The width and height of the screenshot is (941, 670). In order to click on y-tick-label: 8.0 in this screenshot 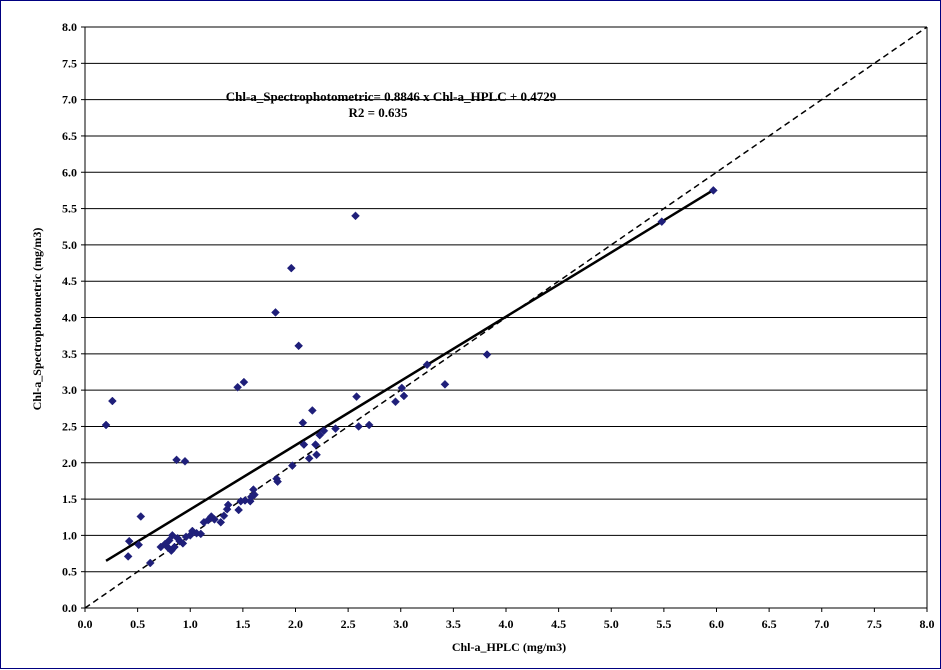, I will do `click(69, 27)`.